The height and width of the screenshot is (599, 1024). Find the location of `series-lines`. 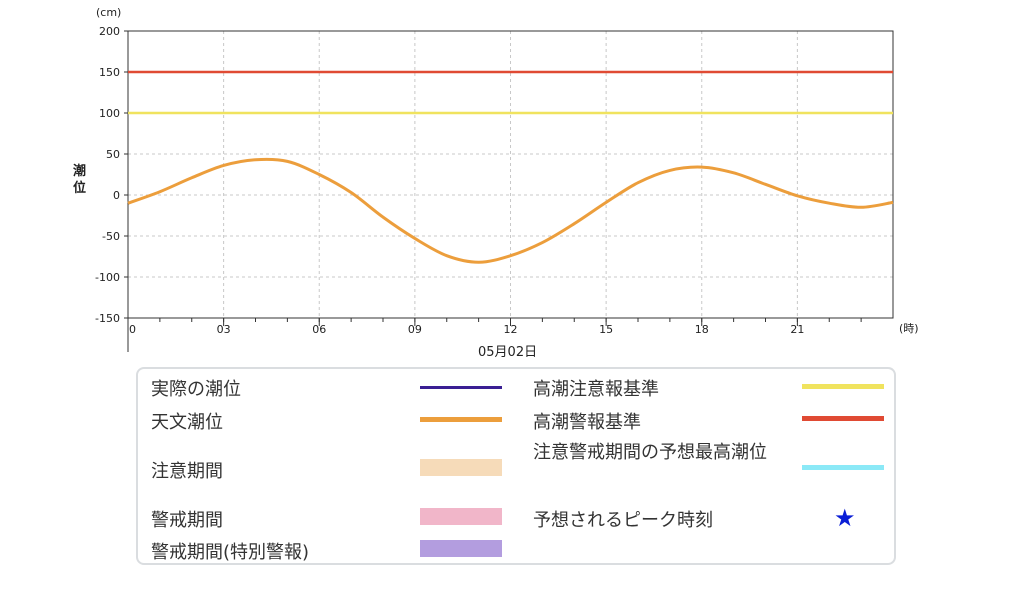

series-lines is located at coordinates (510, 210).